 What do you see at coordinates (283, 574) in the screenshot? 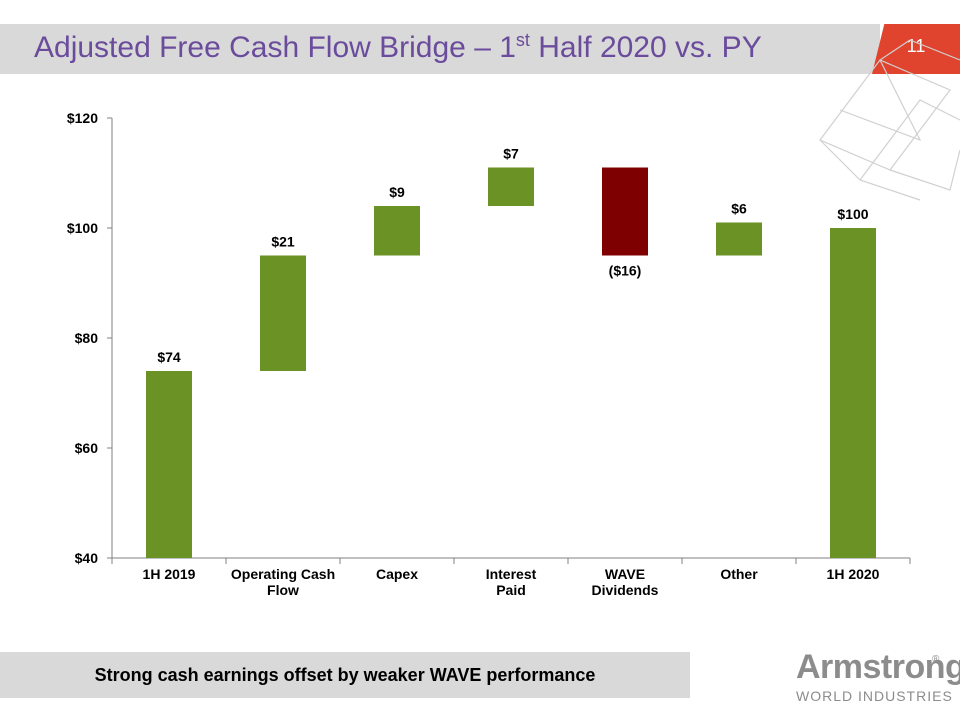
I see `x-tick-label: Operating Cash` at bounding box center [283, 574].